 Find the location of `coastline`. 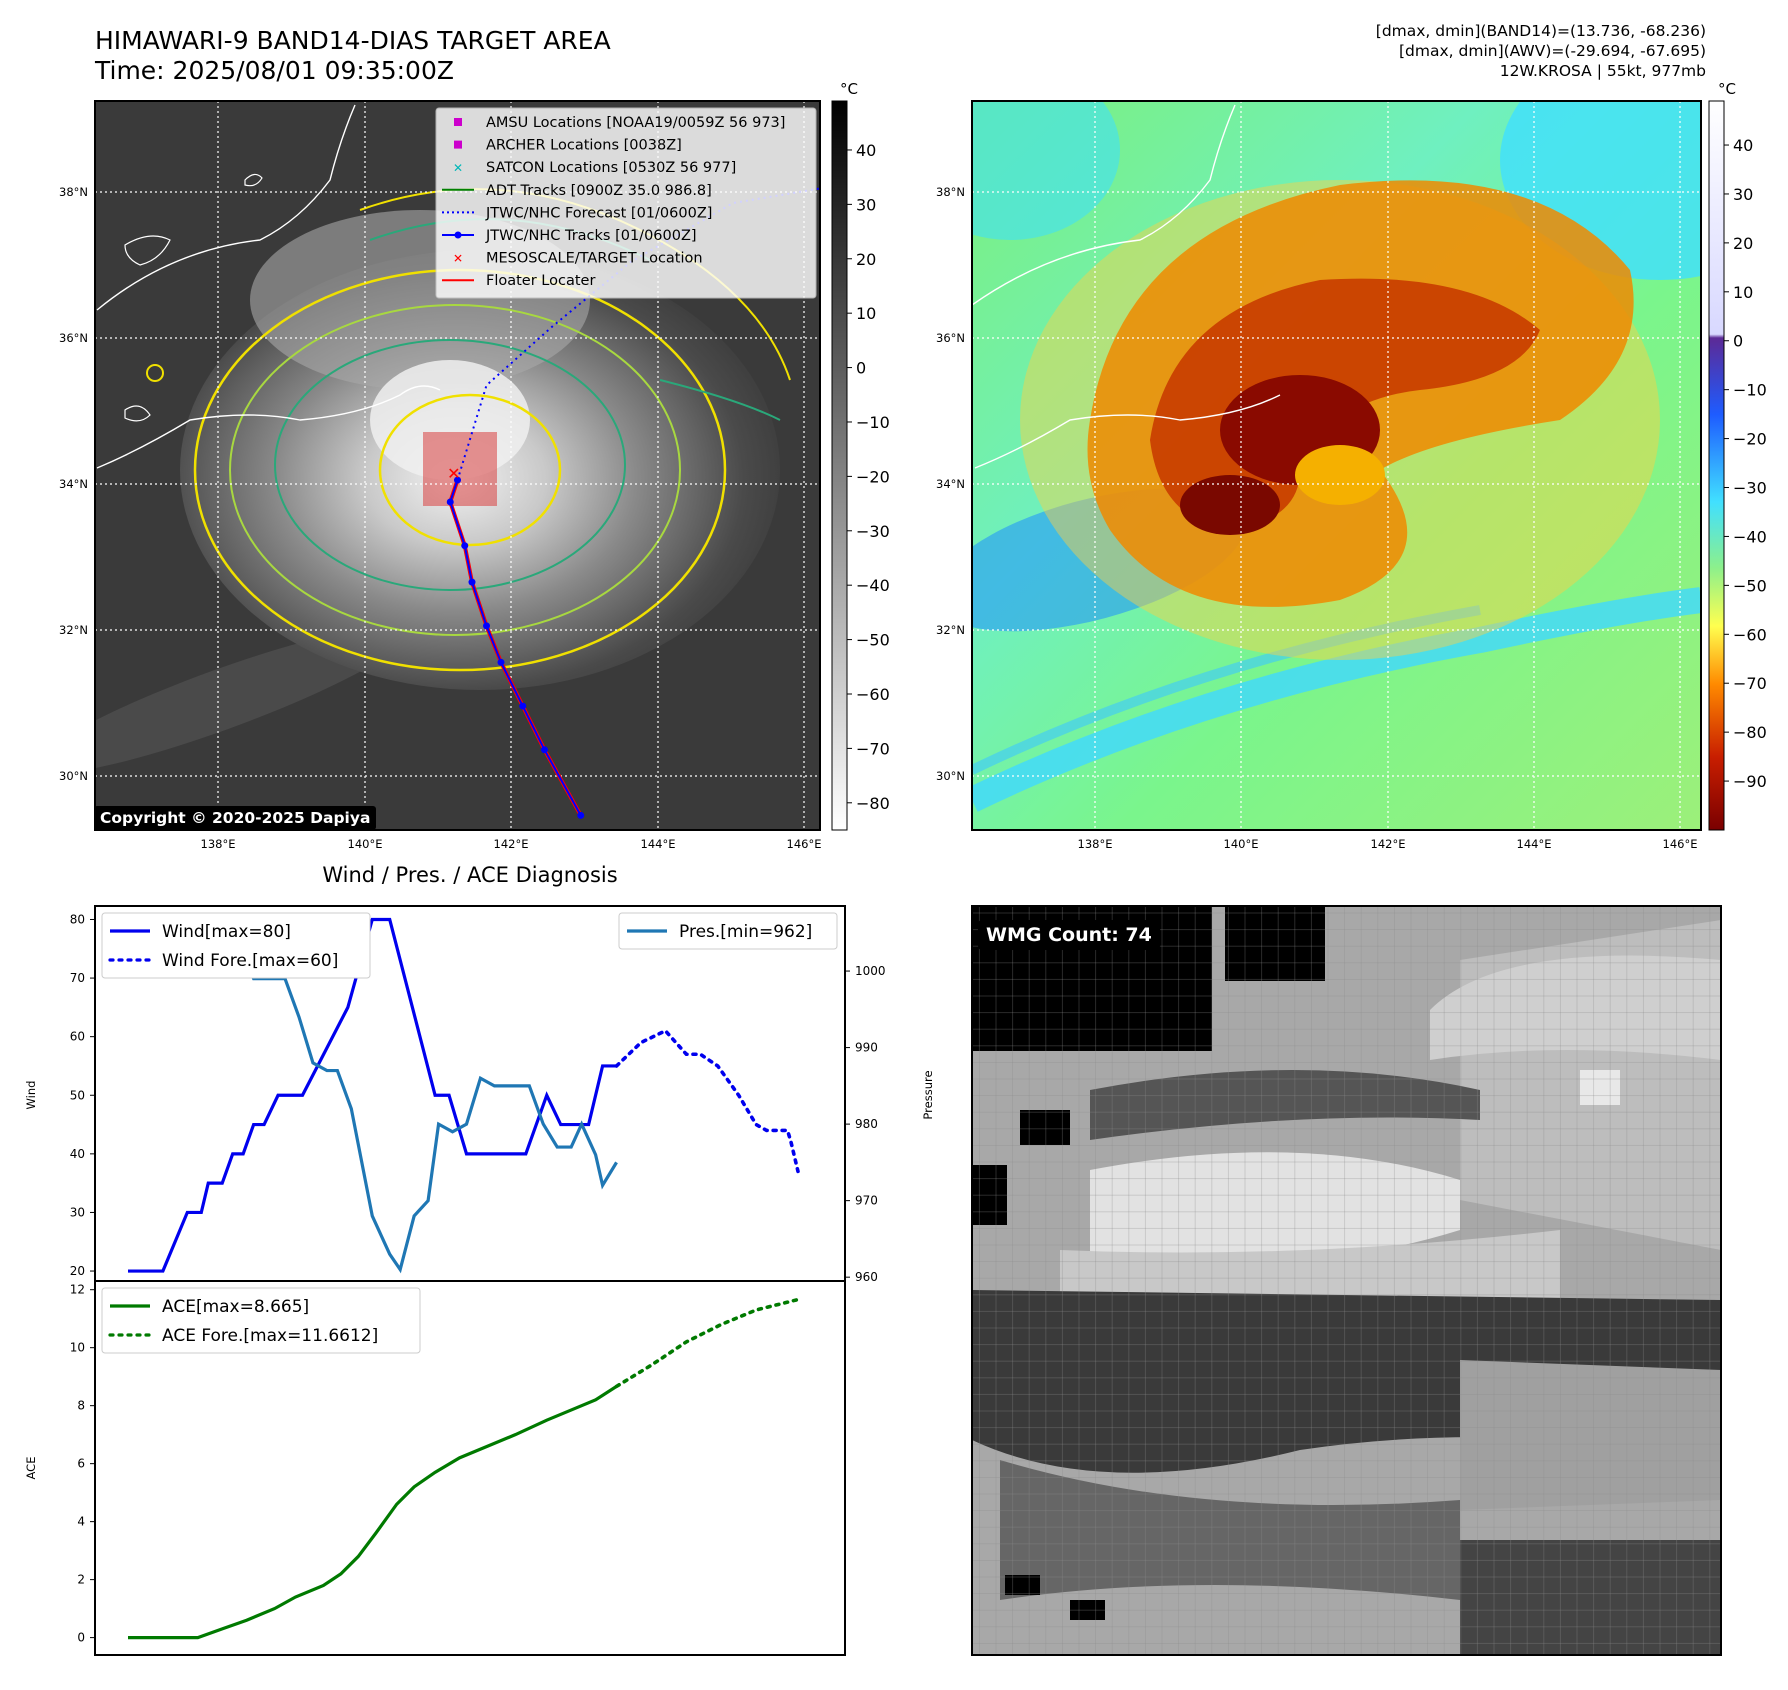

coastline is located at coordinates (226, 207).